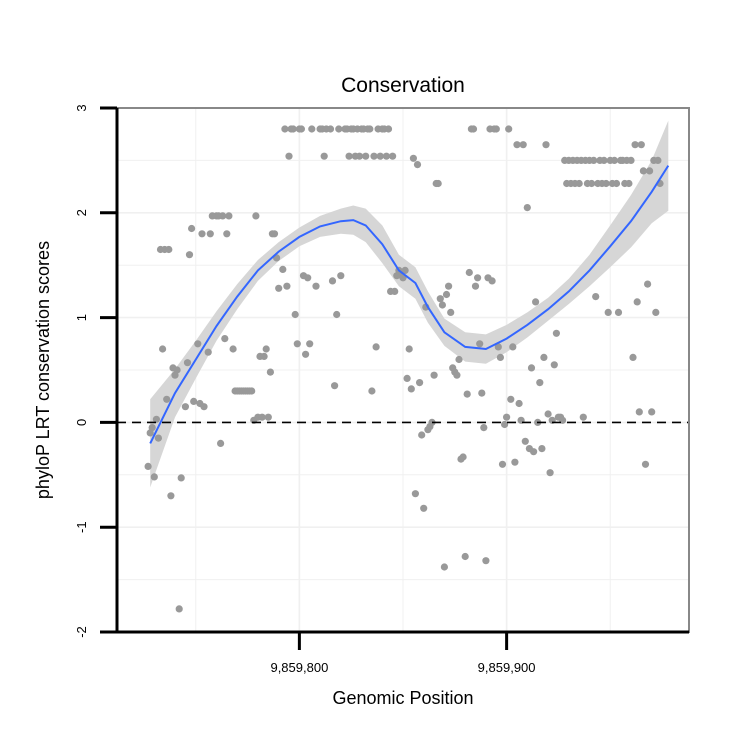 This screenshot has height=750, width=750. Describe the element at coordinates (299, 667) in the screenshot. I see `x-tick-label: 9,859,800` at that location.